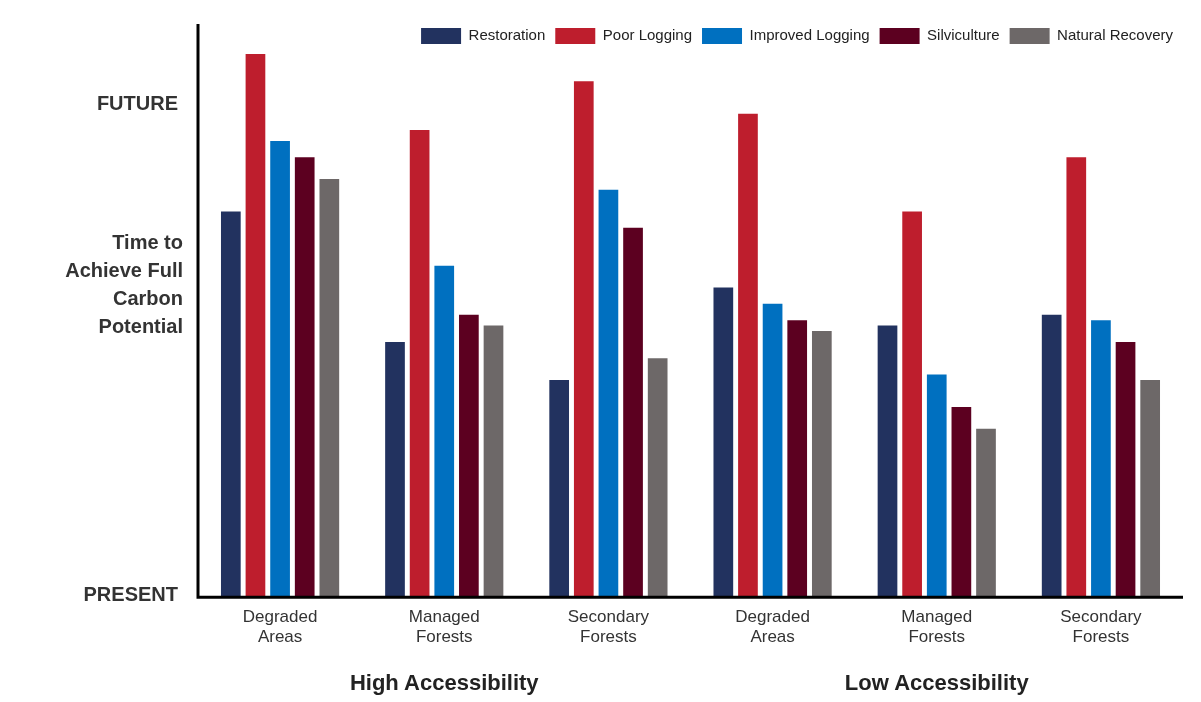  What do you see at coordinates (963, 35) in the screenshot?
I see `legend-label: Silviculture` at bounding box center [963, 35].